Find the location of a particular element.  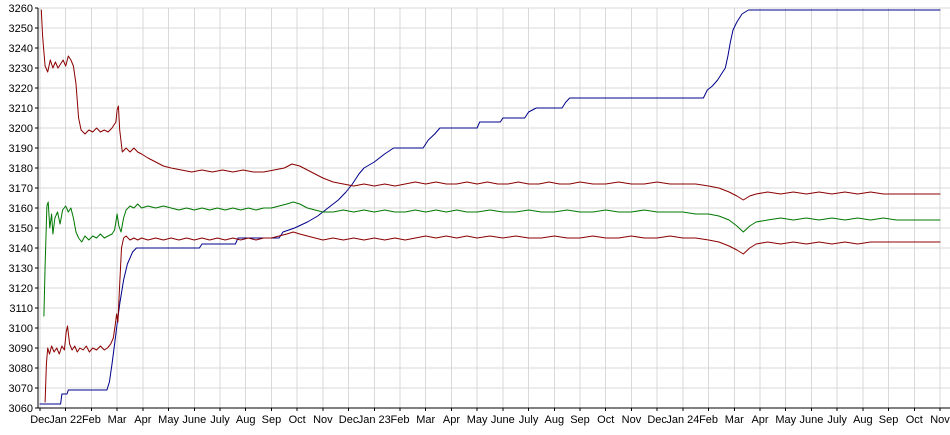

y-tick-label: 3060 is located at coordinates (21, 409).